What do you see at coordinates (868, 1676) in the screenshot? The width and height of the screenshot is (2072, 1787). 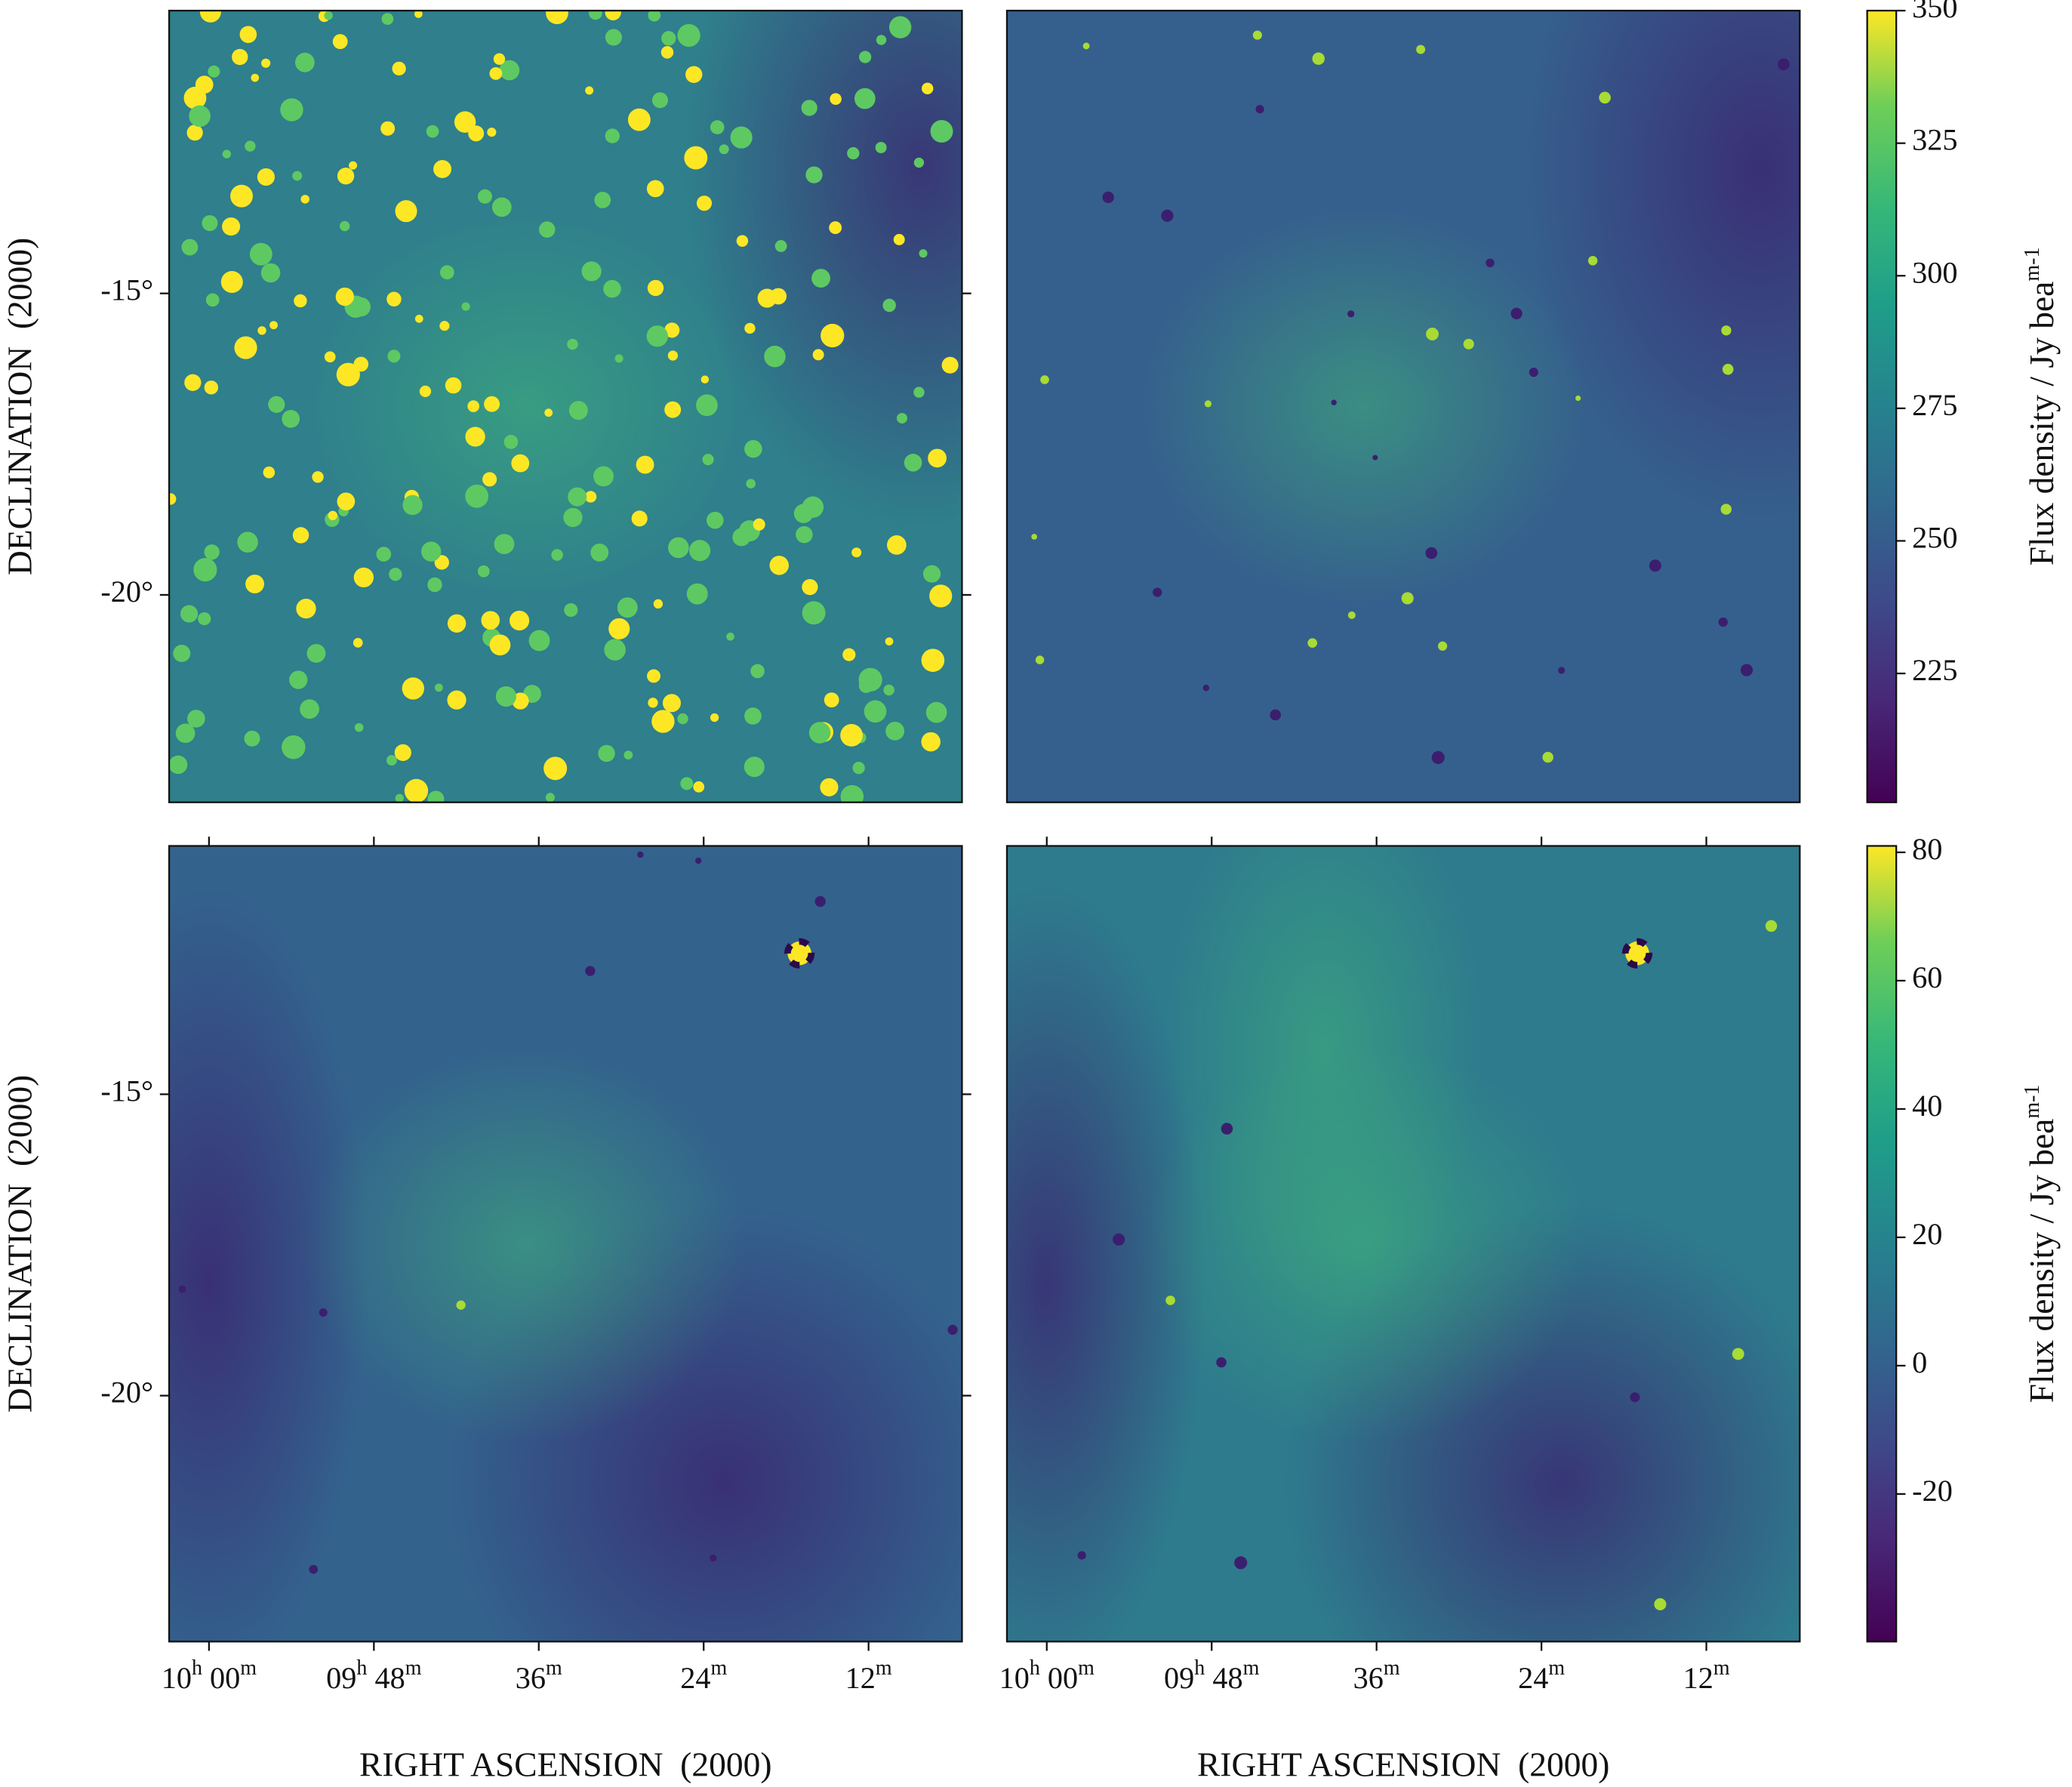 I see `x-tick-label: 12m` at bounding box center [868, 1676].